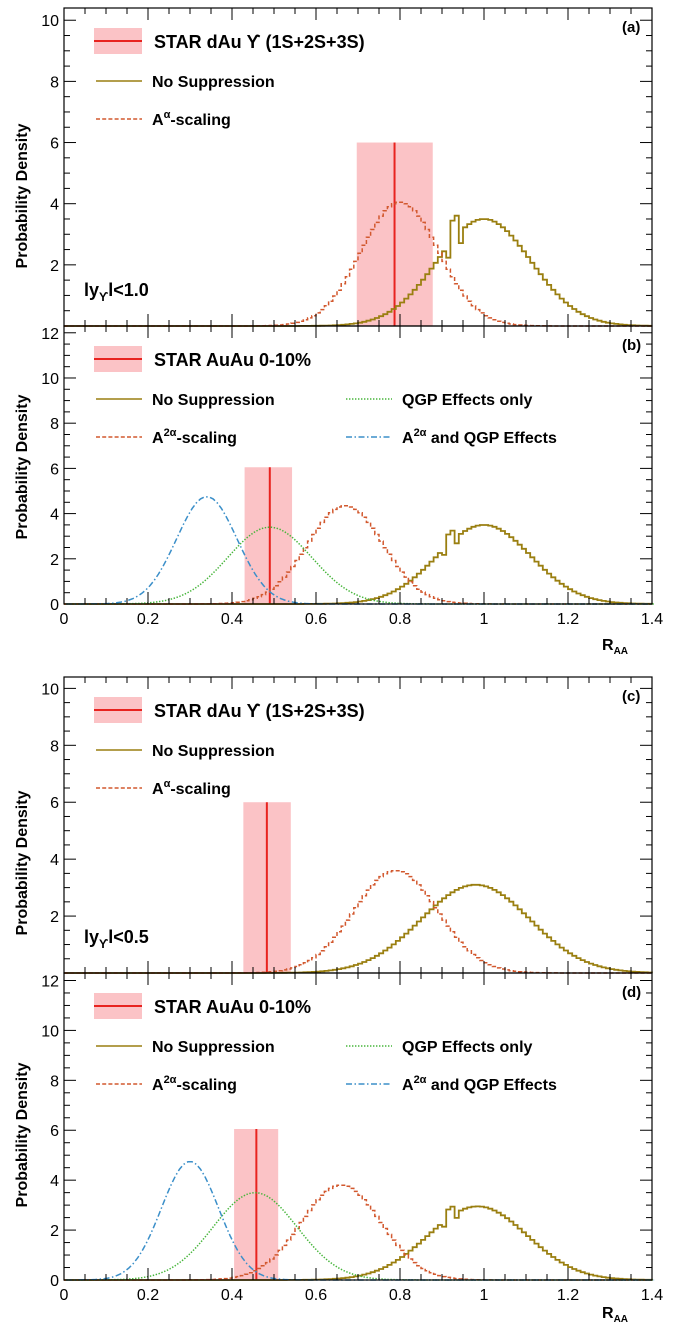  Describe the element at coordinates (128, 937) in the screenshot. I see `annotation-post: l<0.5` at that location.